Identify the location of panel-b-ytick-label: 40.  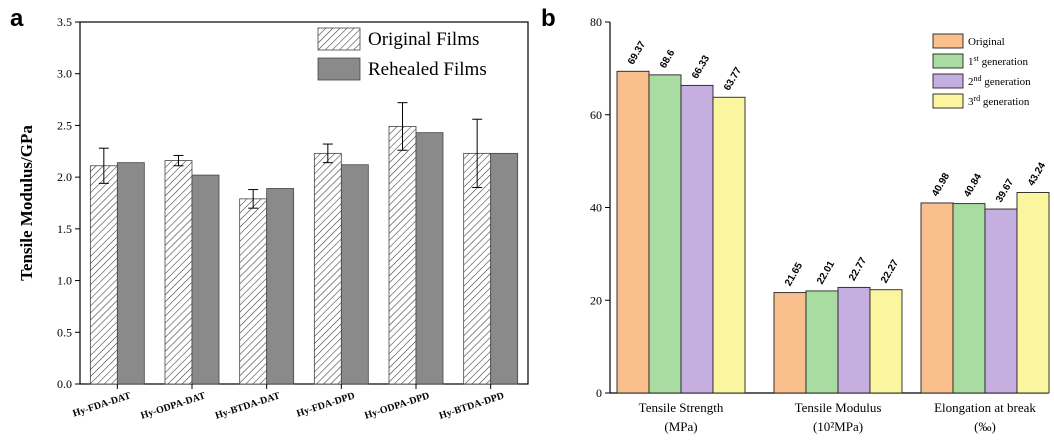
(596, 208).